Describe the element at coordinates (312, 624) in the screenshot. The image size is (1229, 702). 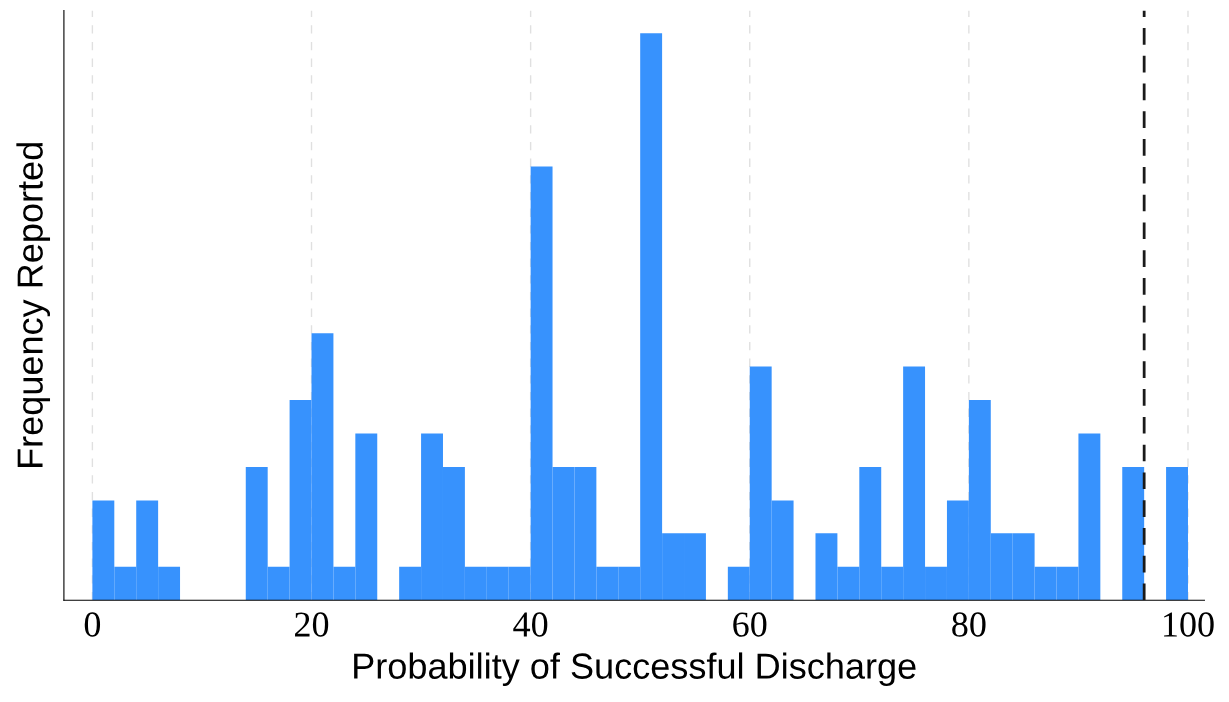
I see `x-tick-label: 20` at that location.